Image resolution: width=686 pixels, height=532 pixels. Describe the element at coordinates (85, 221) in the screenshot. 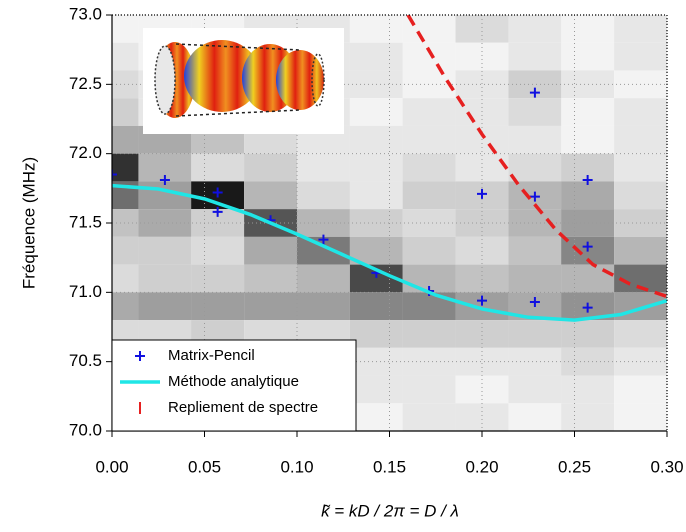

I see `y-tick-label: 71.5` at that location.